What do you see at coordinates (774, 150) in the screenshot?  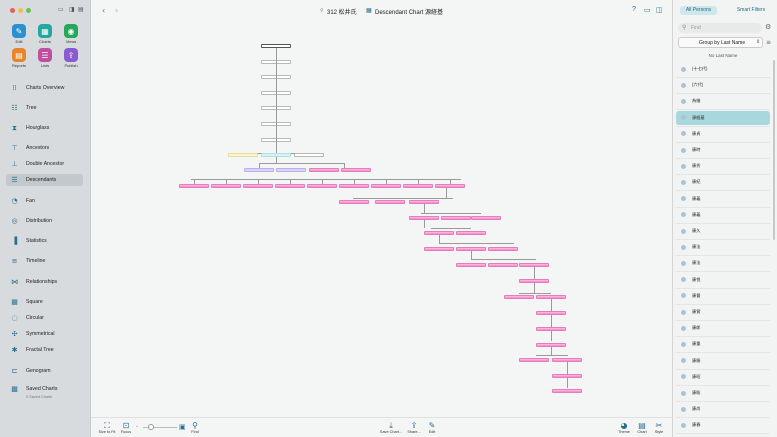 I see `scrollbar` at bounding box center [774, 150].